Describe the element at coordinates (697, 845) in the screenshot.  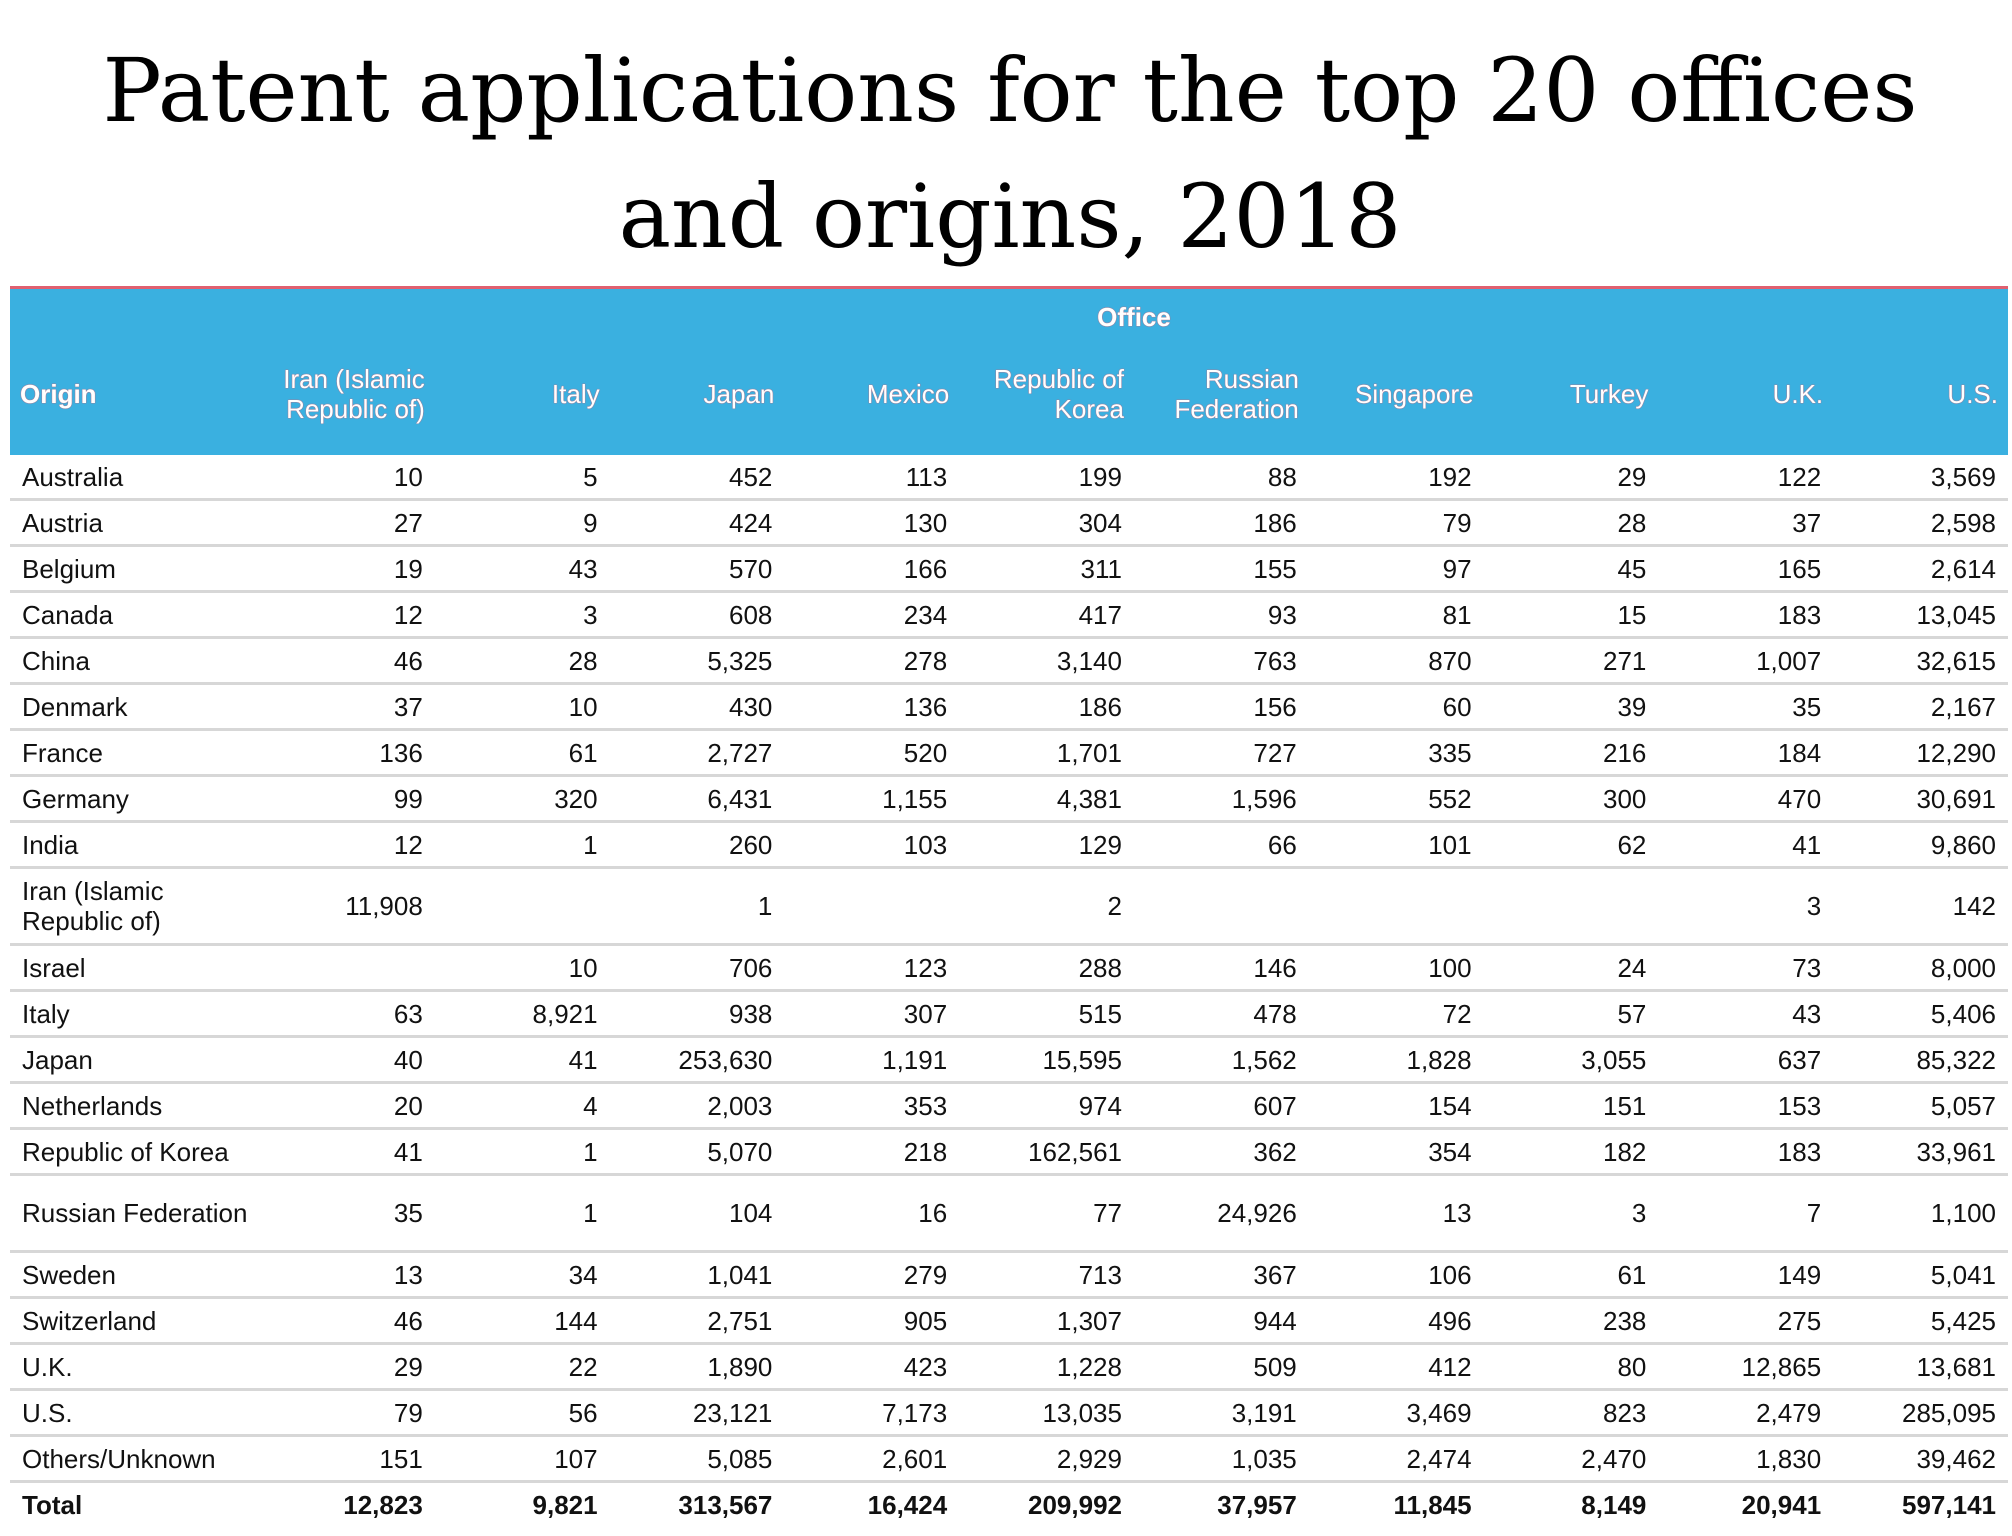
I see `value-cell: 260` at that location.